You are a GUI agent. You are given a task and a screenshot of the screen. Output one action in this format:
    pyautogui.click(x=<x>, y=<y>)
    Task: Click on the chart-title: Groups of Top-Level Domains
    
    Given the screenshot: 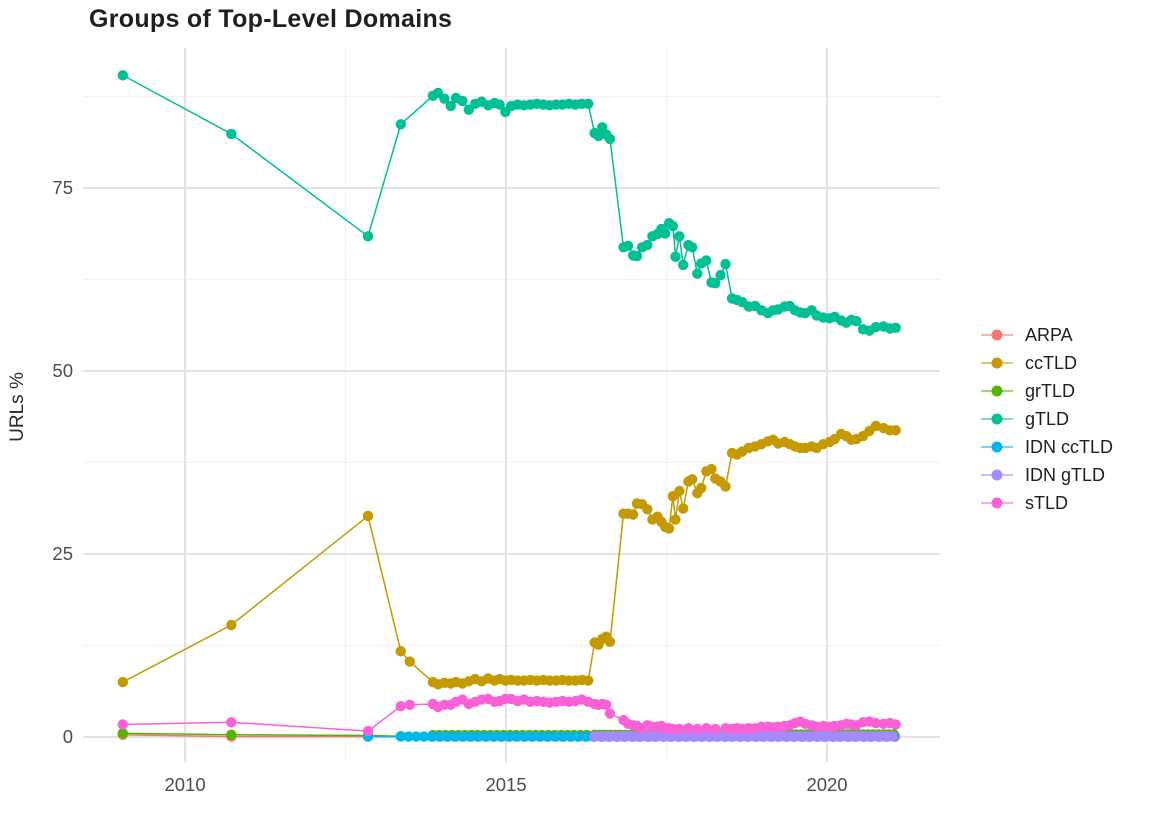 What is the action you would take?
    pyautogui.click(x=271, y=19)
    